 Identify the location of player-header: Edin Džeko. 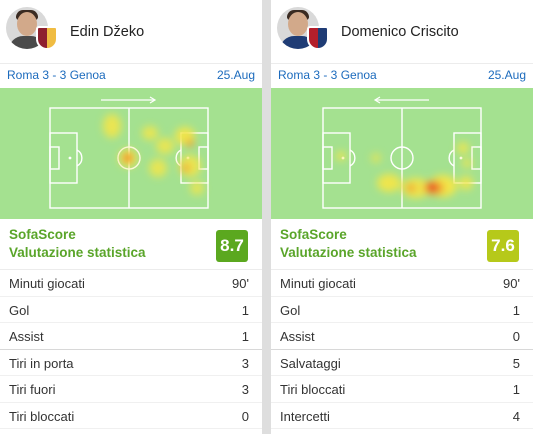
(131, 32).